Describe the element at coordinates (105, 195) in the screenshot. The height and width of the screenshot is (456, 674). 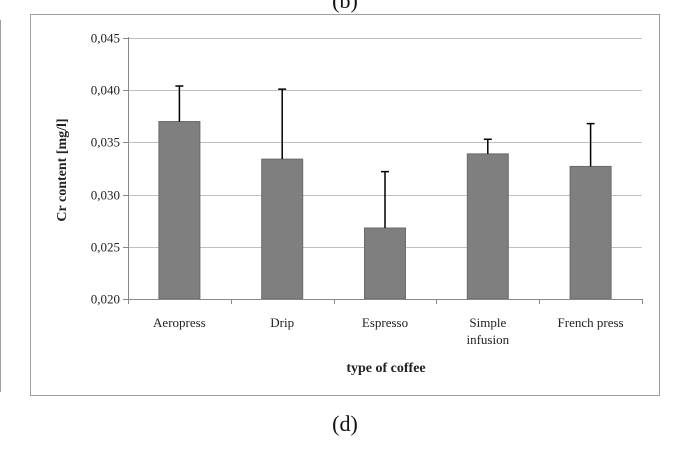
I see `y-tick-label: 0,030` at that location.